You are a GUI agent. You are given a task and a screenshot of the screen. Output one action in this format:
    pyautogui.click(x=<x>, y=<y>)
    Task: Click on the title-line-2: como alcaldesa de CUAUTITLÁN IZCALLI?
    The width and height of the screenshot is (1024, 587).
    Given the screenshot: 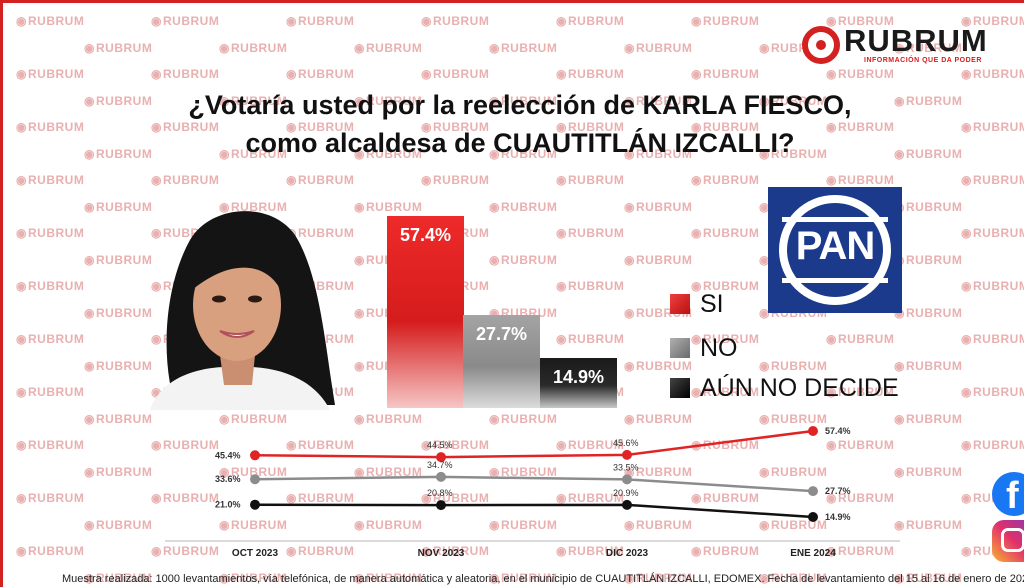 What is the action you would take?
    pyautogui.click(x=520, y=143)
    